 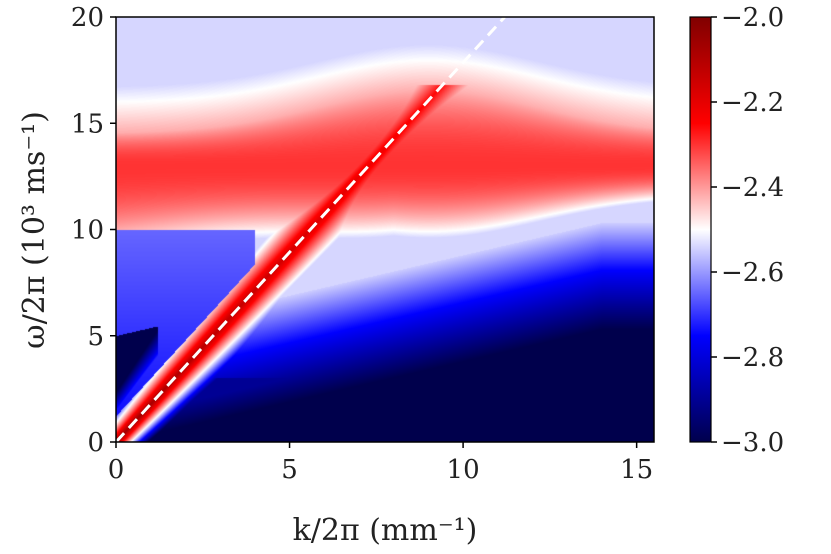 I want to click on y-axis: 0 5 10 15 20, so click(x=93, y=230).